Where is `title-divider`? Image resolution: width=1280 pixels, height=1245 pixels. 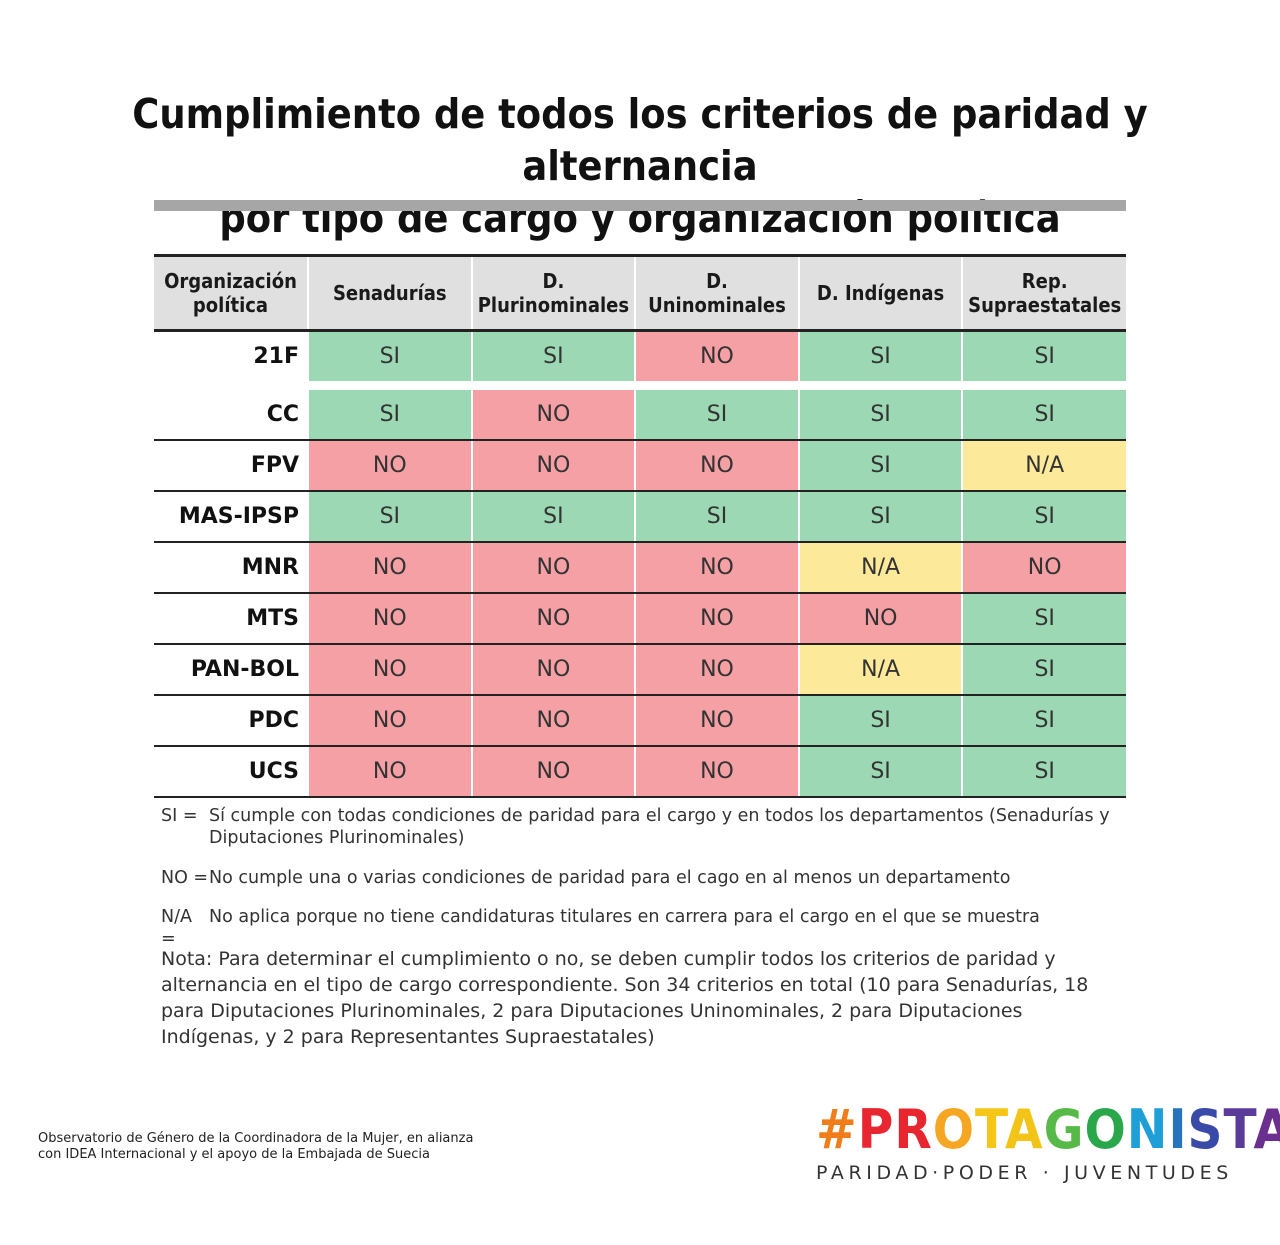
title-divider is located at coordinates (640, 205).